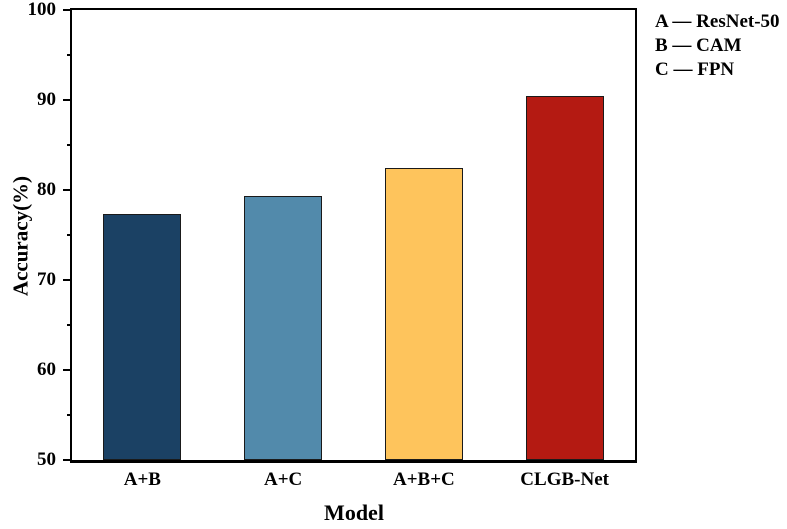 This screenshot has height=529, width=787. I want to click on x-category-label: A+C, so click(283, 479).